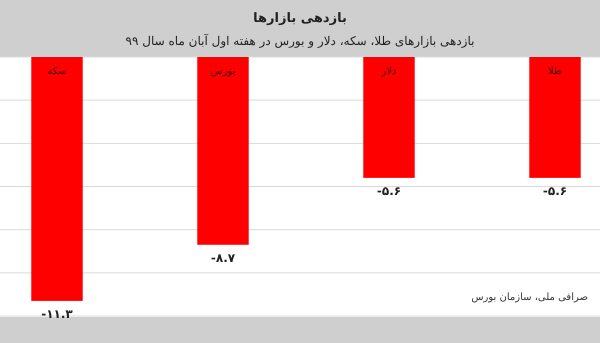 The image size is (600, 343). I want to click on value-label: -۱۱.۳, so click(57, 313).